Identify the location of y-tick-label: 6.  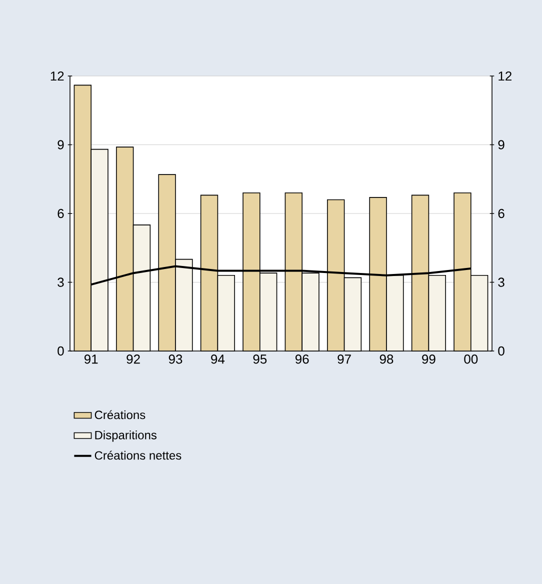
(61, 213).